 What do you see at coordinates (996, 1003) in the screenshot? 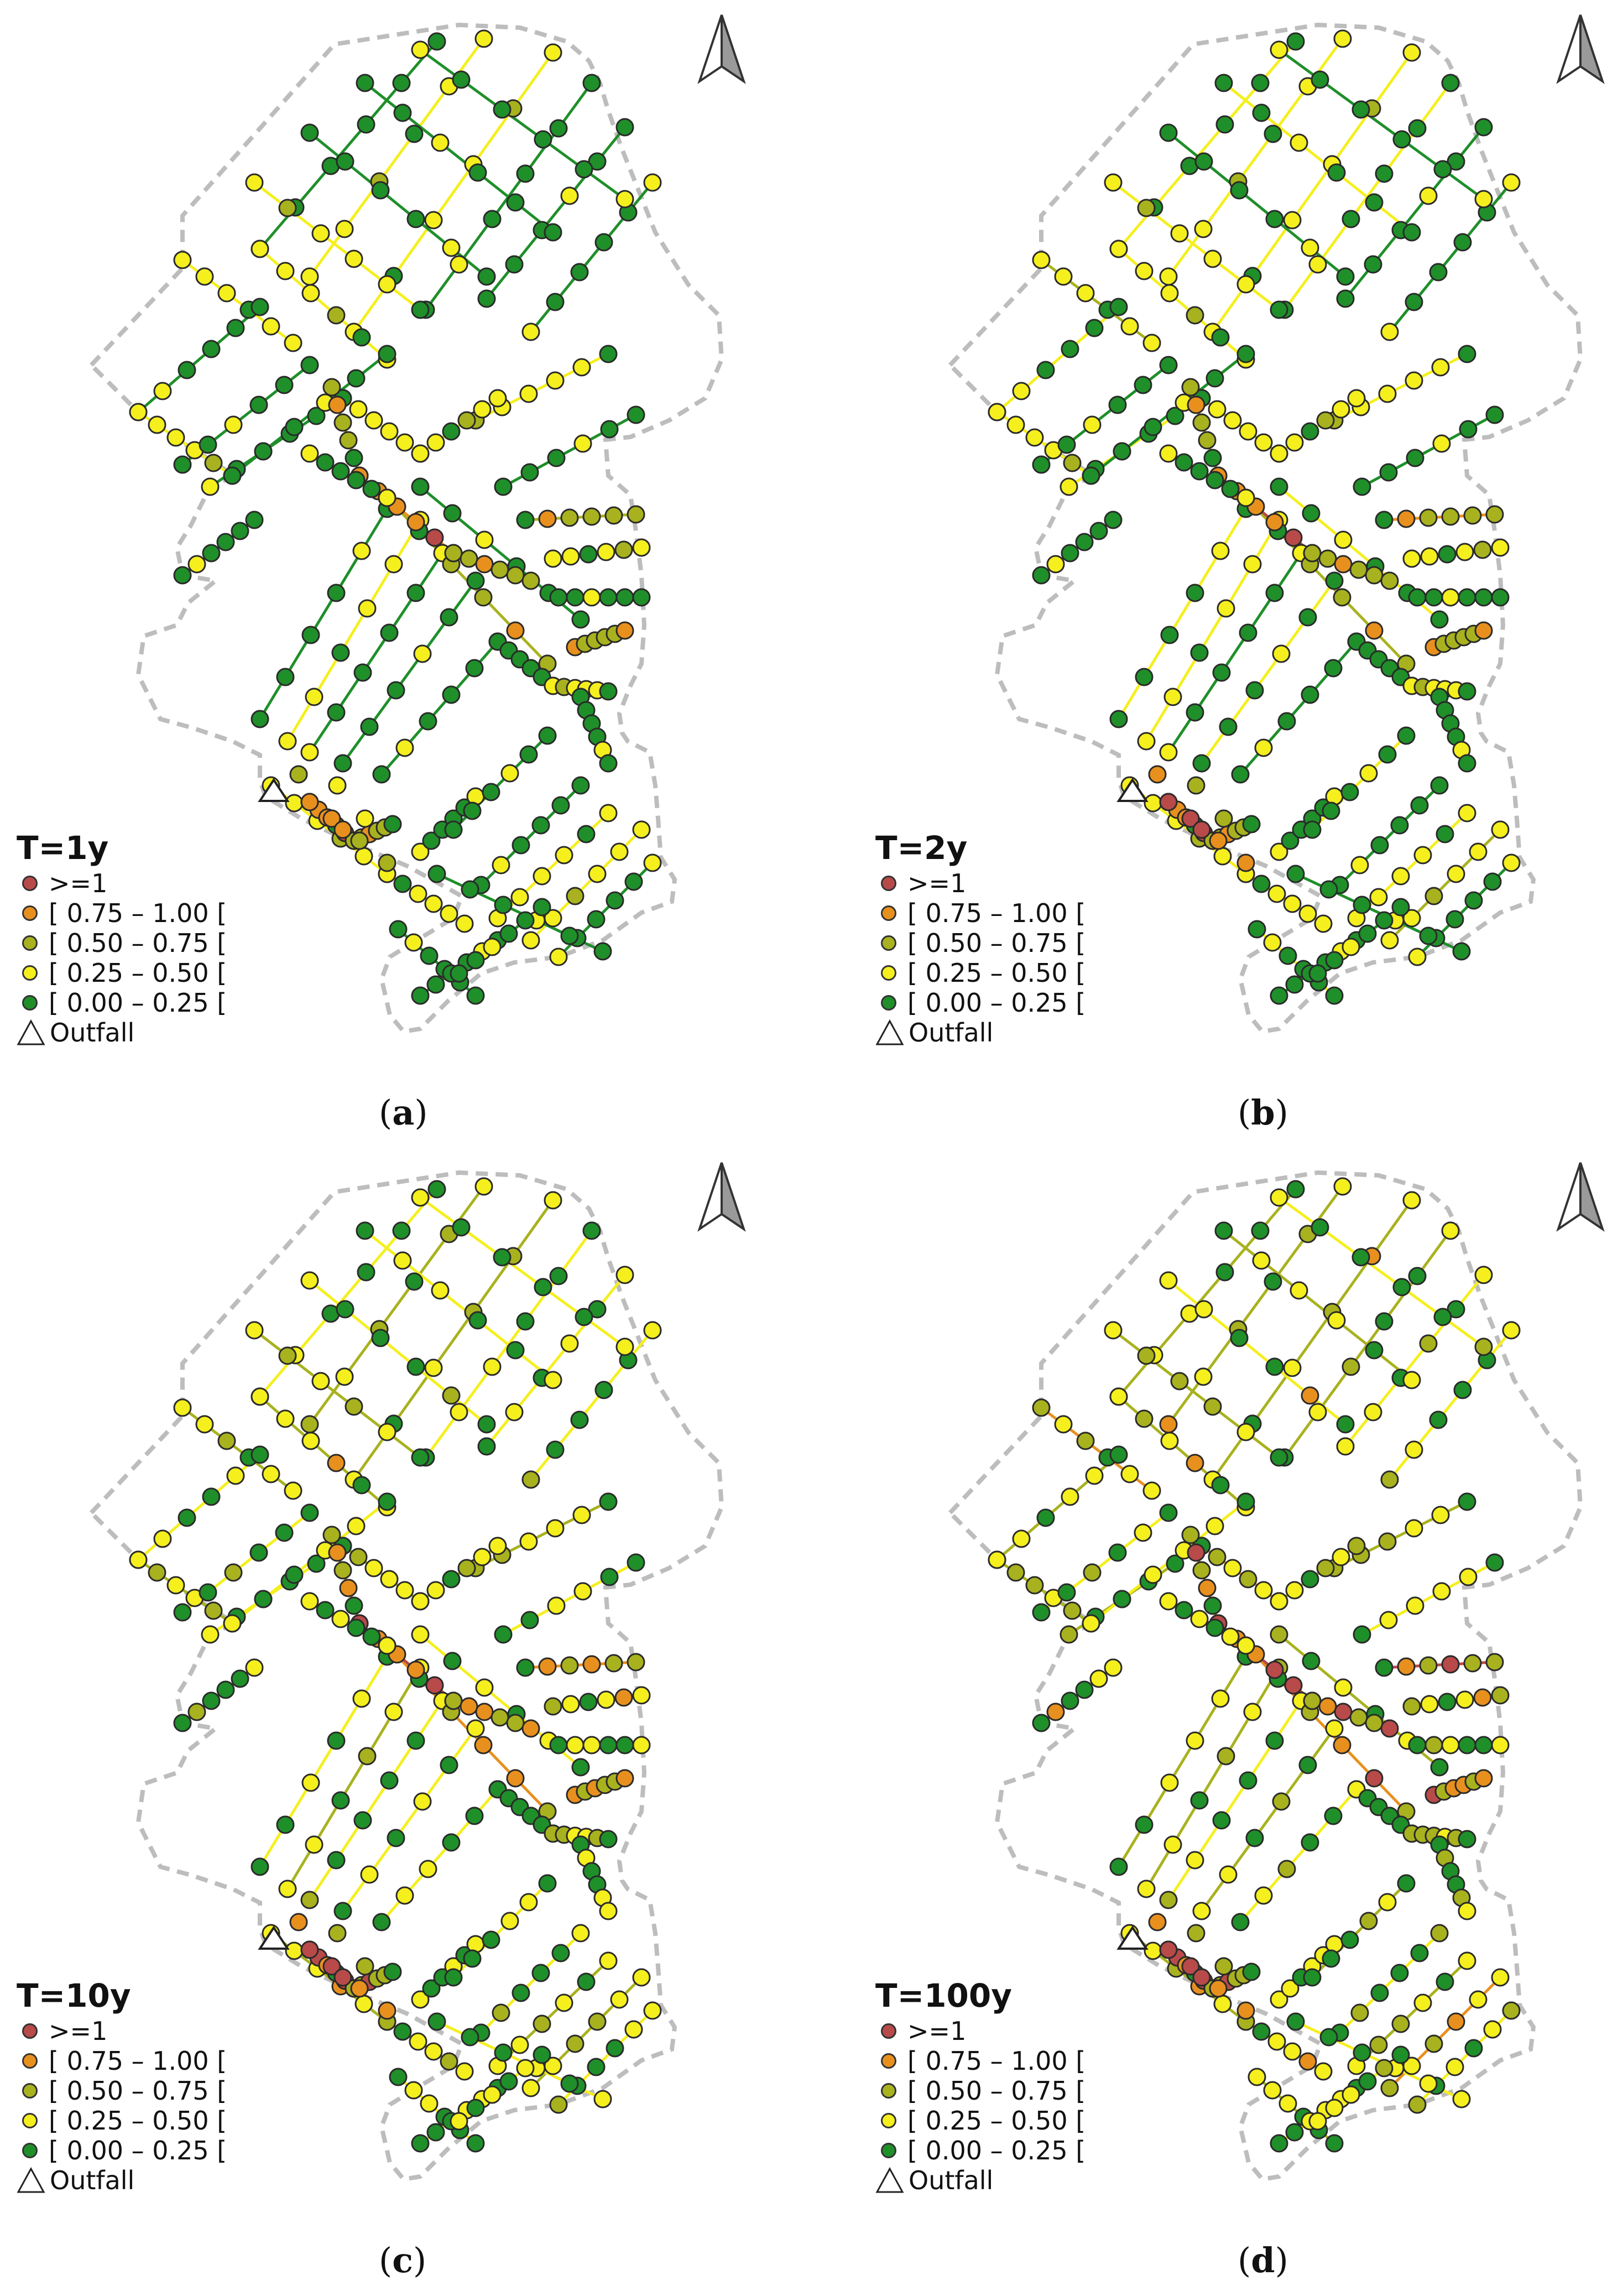
I see `legend-label: [ 0.00 – 0.25 [` at bounding box center [996, 1003].